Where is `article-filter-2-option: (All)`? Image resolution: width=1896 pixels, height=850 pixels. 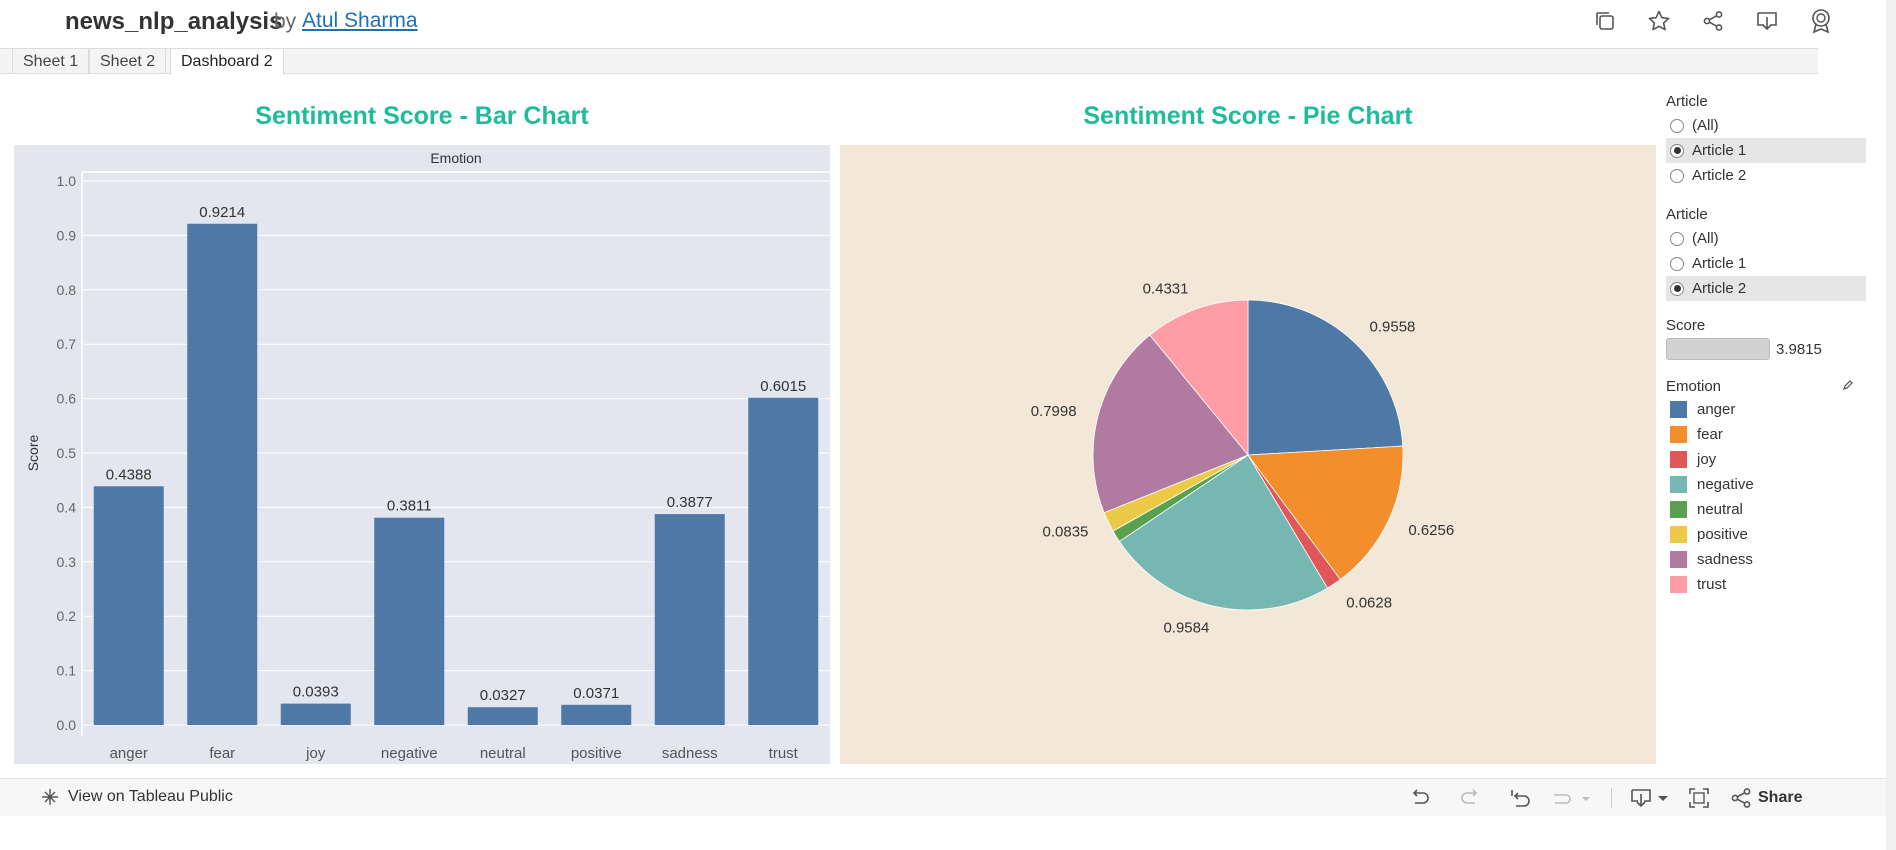 article-filter-2-option: (All) is located at coordinates (1766, 238).